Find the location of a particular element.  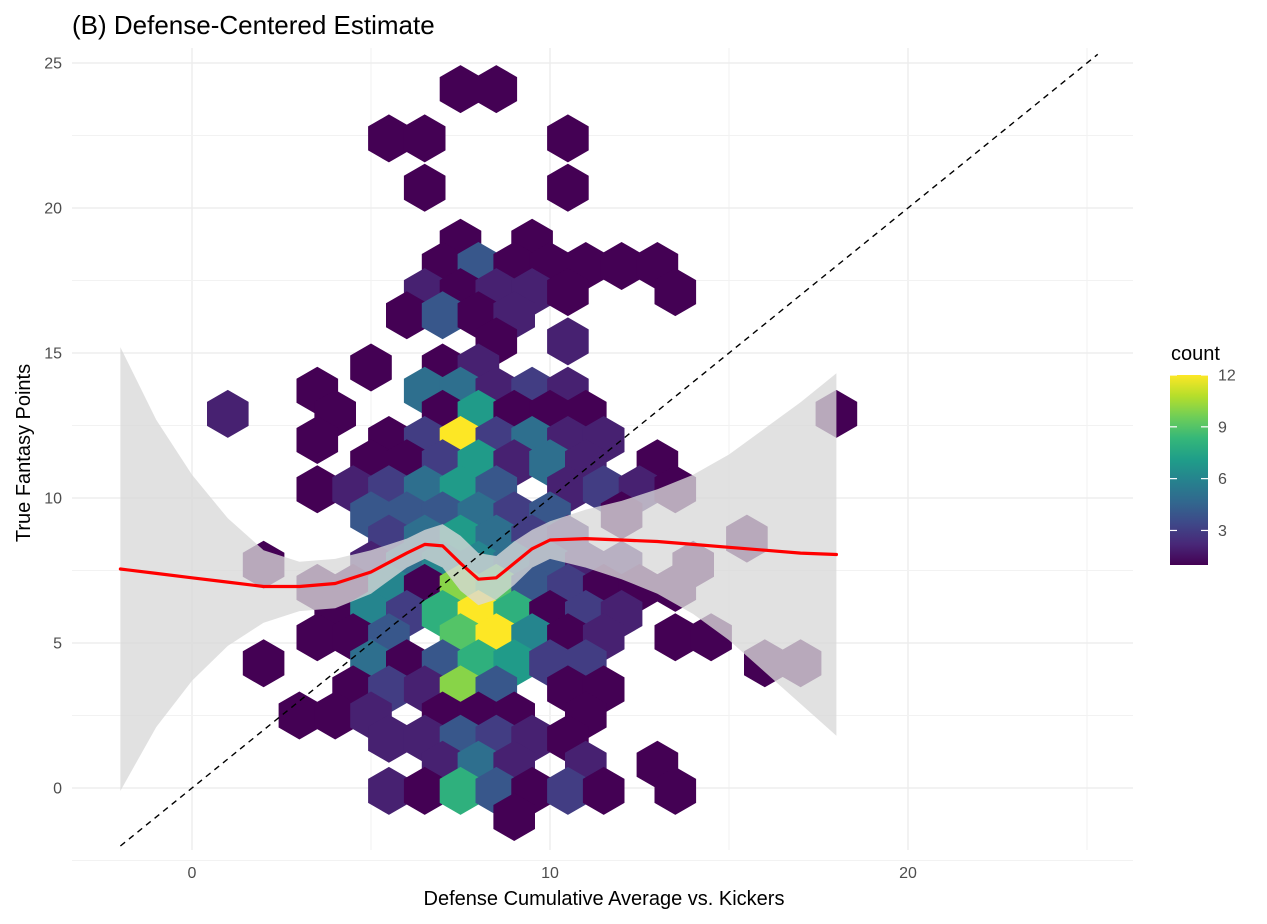

y-tick-label: 0 is located at coordinates (57, 789).